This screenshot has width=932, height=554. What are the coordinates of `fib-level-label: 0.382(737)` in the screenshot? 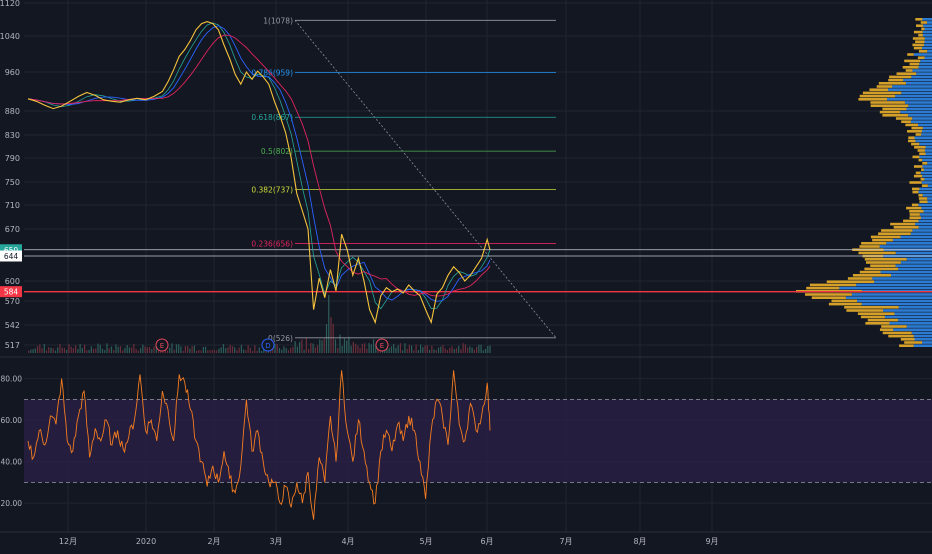 It's located at (272, 189).